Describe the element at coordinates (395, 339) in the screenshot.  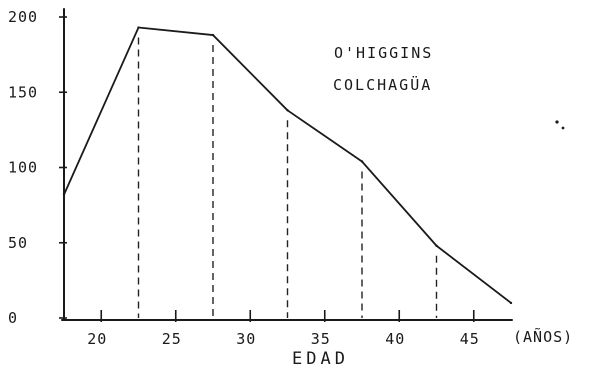
I see `x-tick-label: 40` at that location.